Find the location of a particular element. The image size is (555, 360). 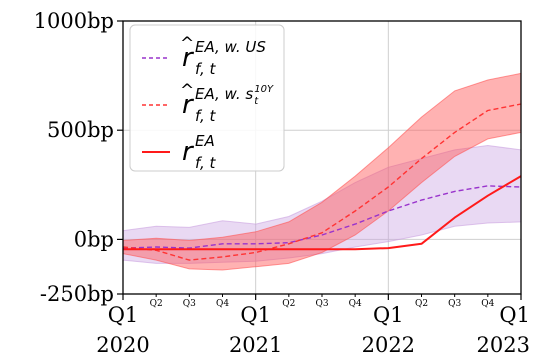

band-lower-r_us is located at coordinates (322, 242).